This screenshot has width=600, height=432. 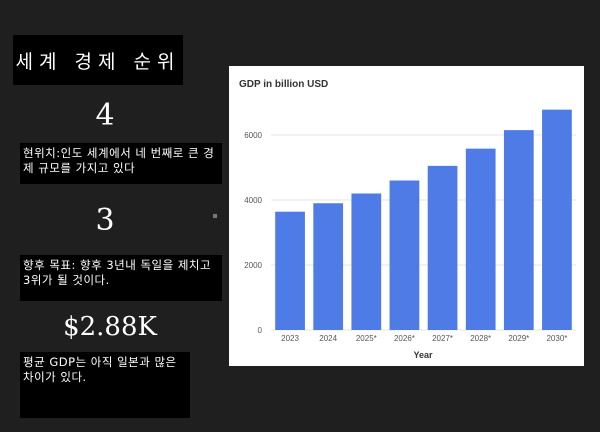 What do you see at coordinates (480, 338) in the screenshot?
I see `x-tick-label: 2028*` at bounding box center [480, 338].